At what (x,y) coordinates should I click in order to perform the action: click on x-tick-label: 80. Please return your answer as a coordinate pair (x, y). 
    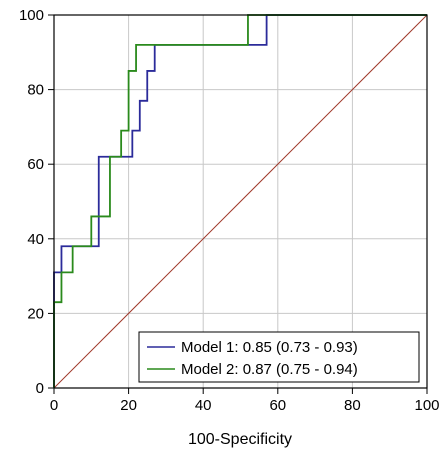
    Looking at the image, I should click on (352, 405).